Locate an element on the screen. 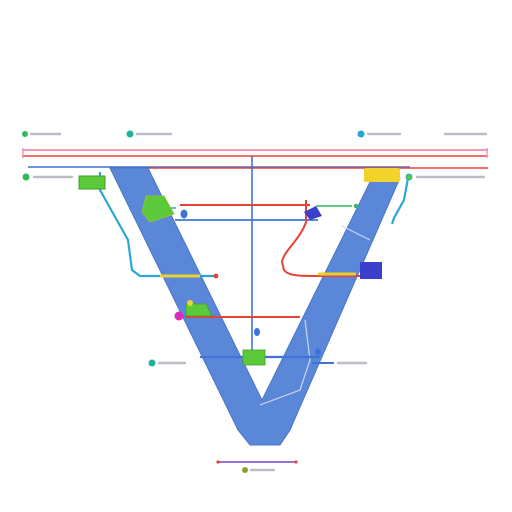 The image size is (512, 512). marker-magenta is located at coordinates (179, 316).